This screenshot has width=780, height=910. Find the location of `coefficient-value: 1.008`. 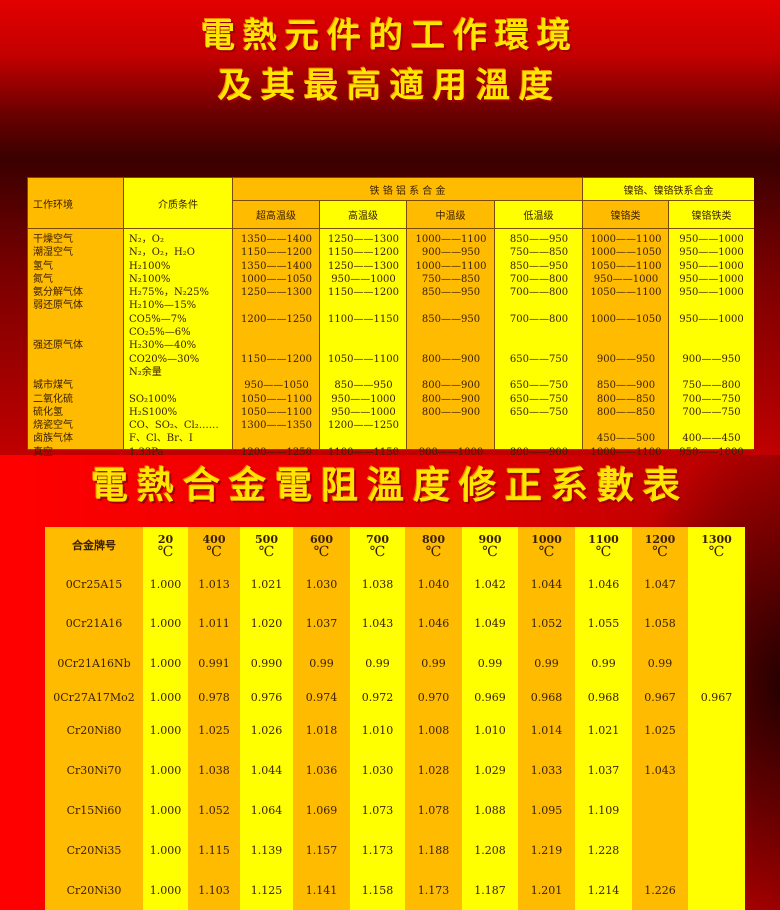

coefficient-value: 1.008 is located at coordinates (433, 730).